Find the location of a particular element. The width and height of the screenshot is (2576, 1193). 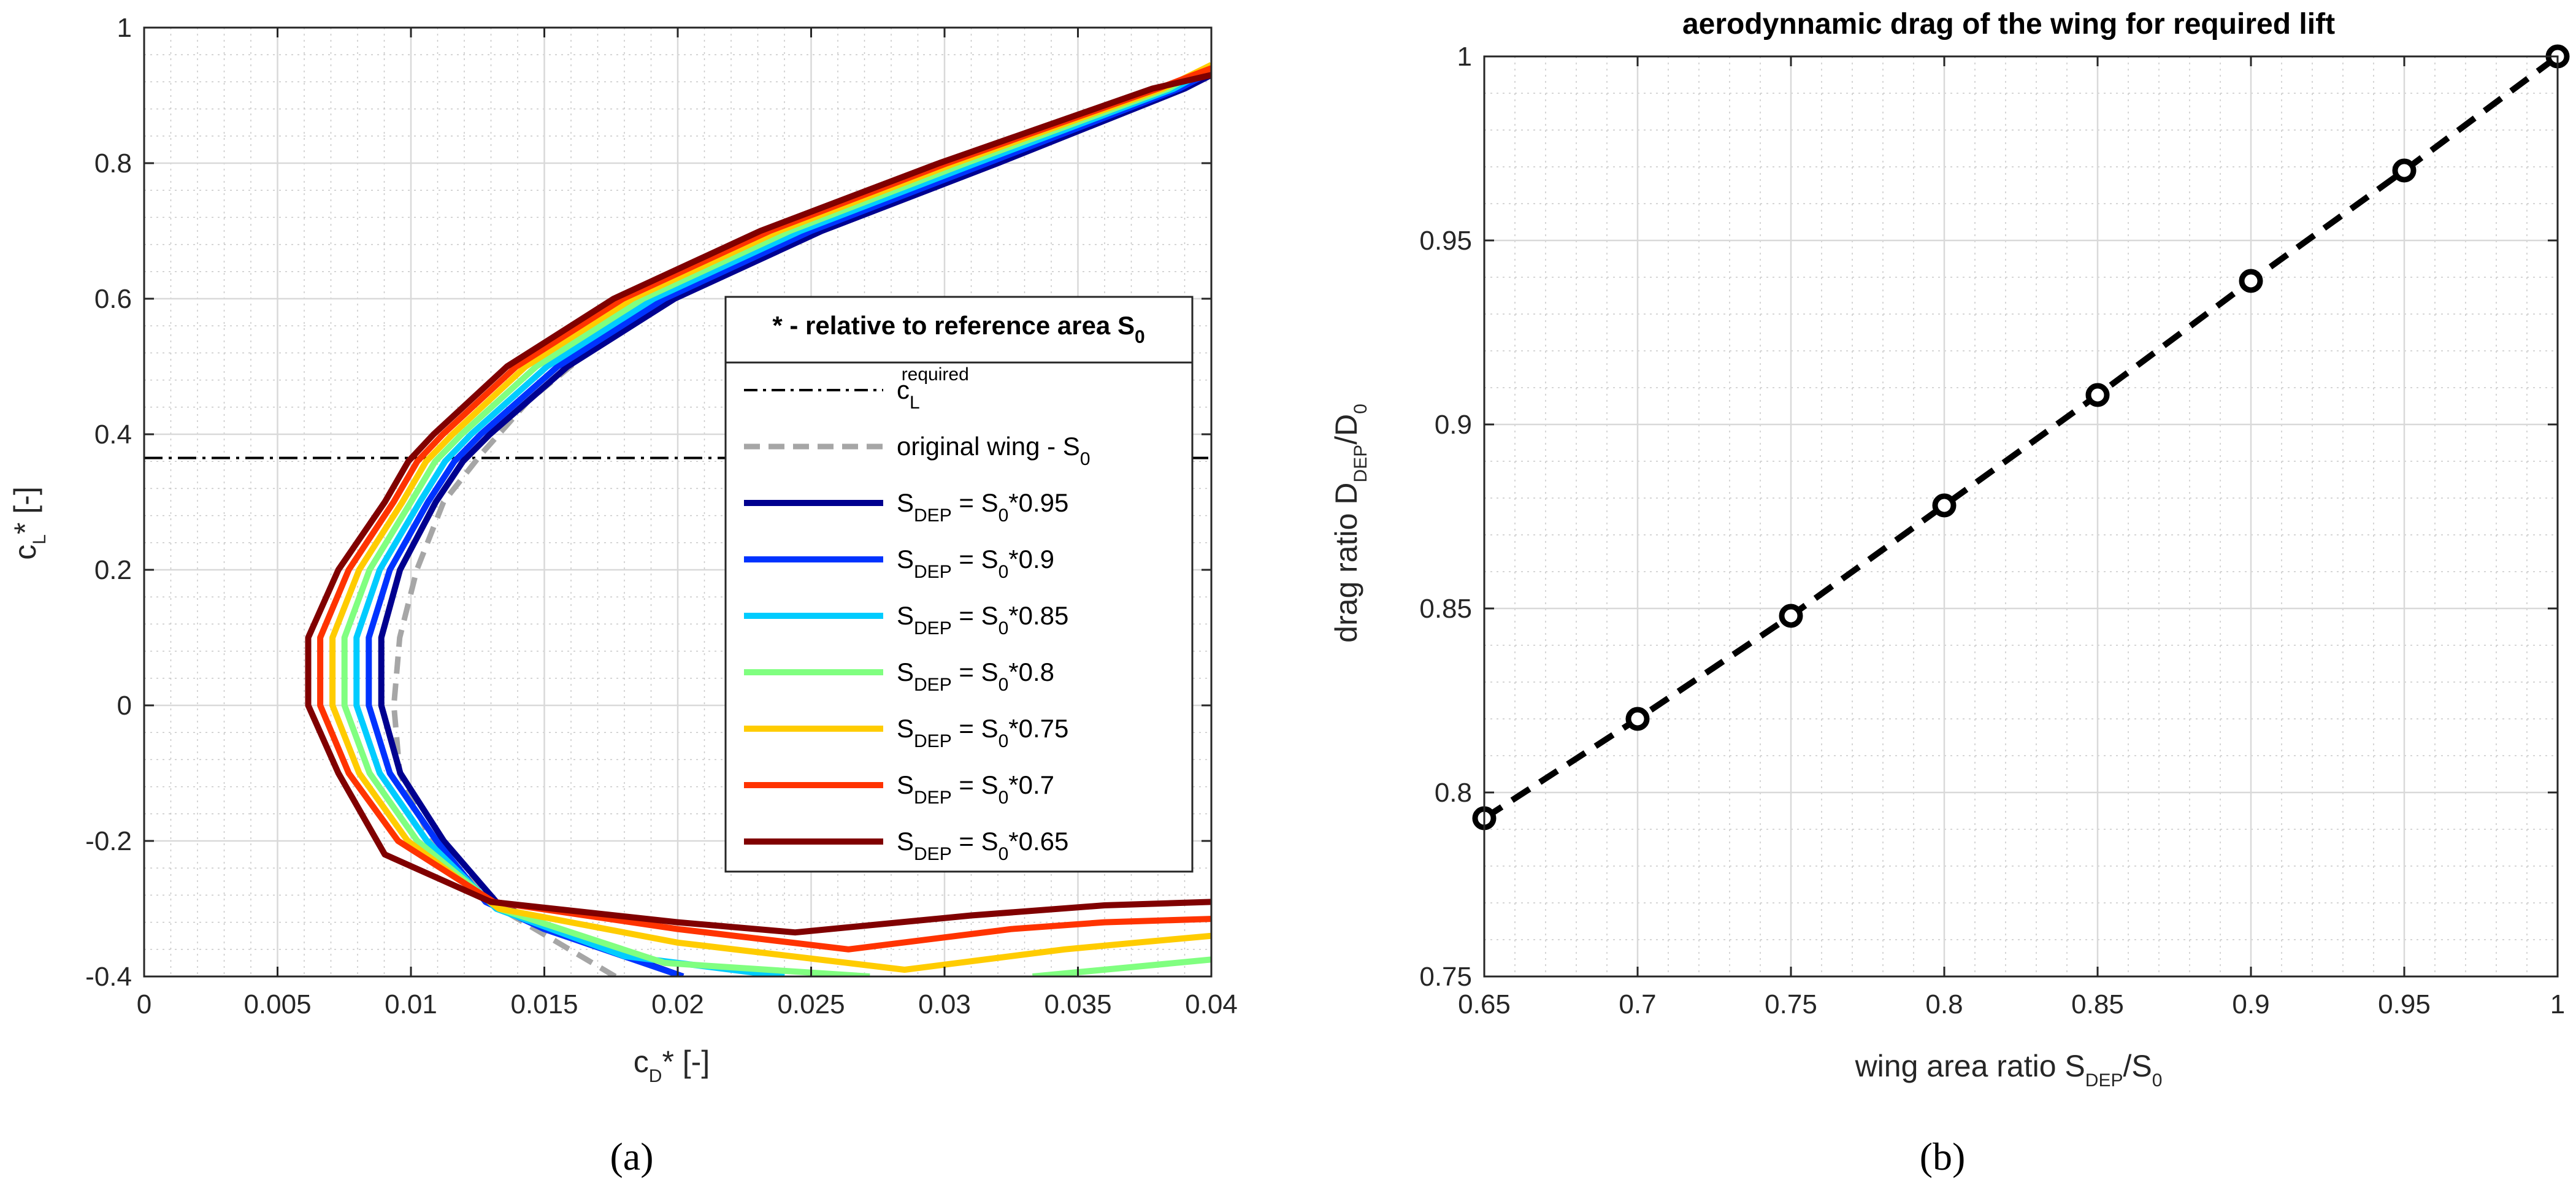

legend-header-main: * - relative to reference area S is located at coordinates (953, 326).